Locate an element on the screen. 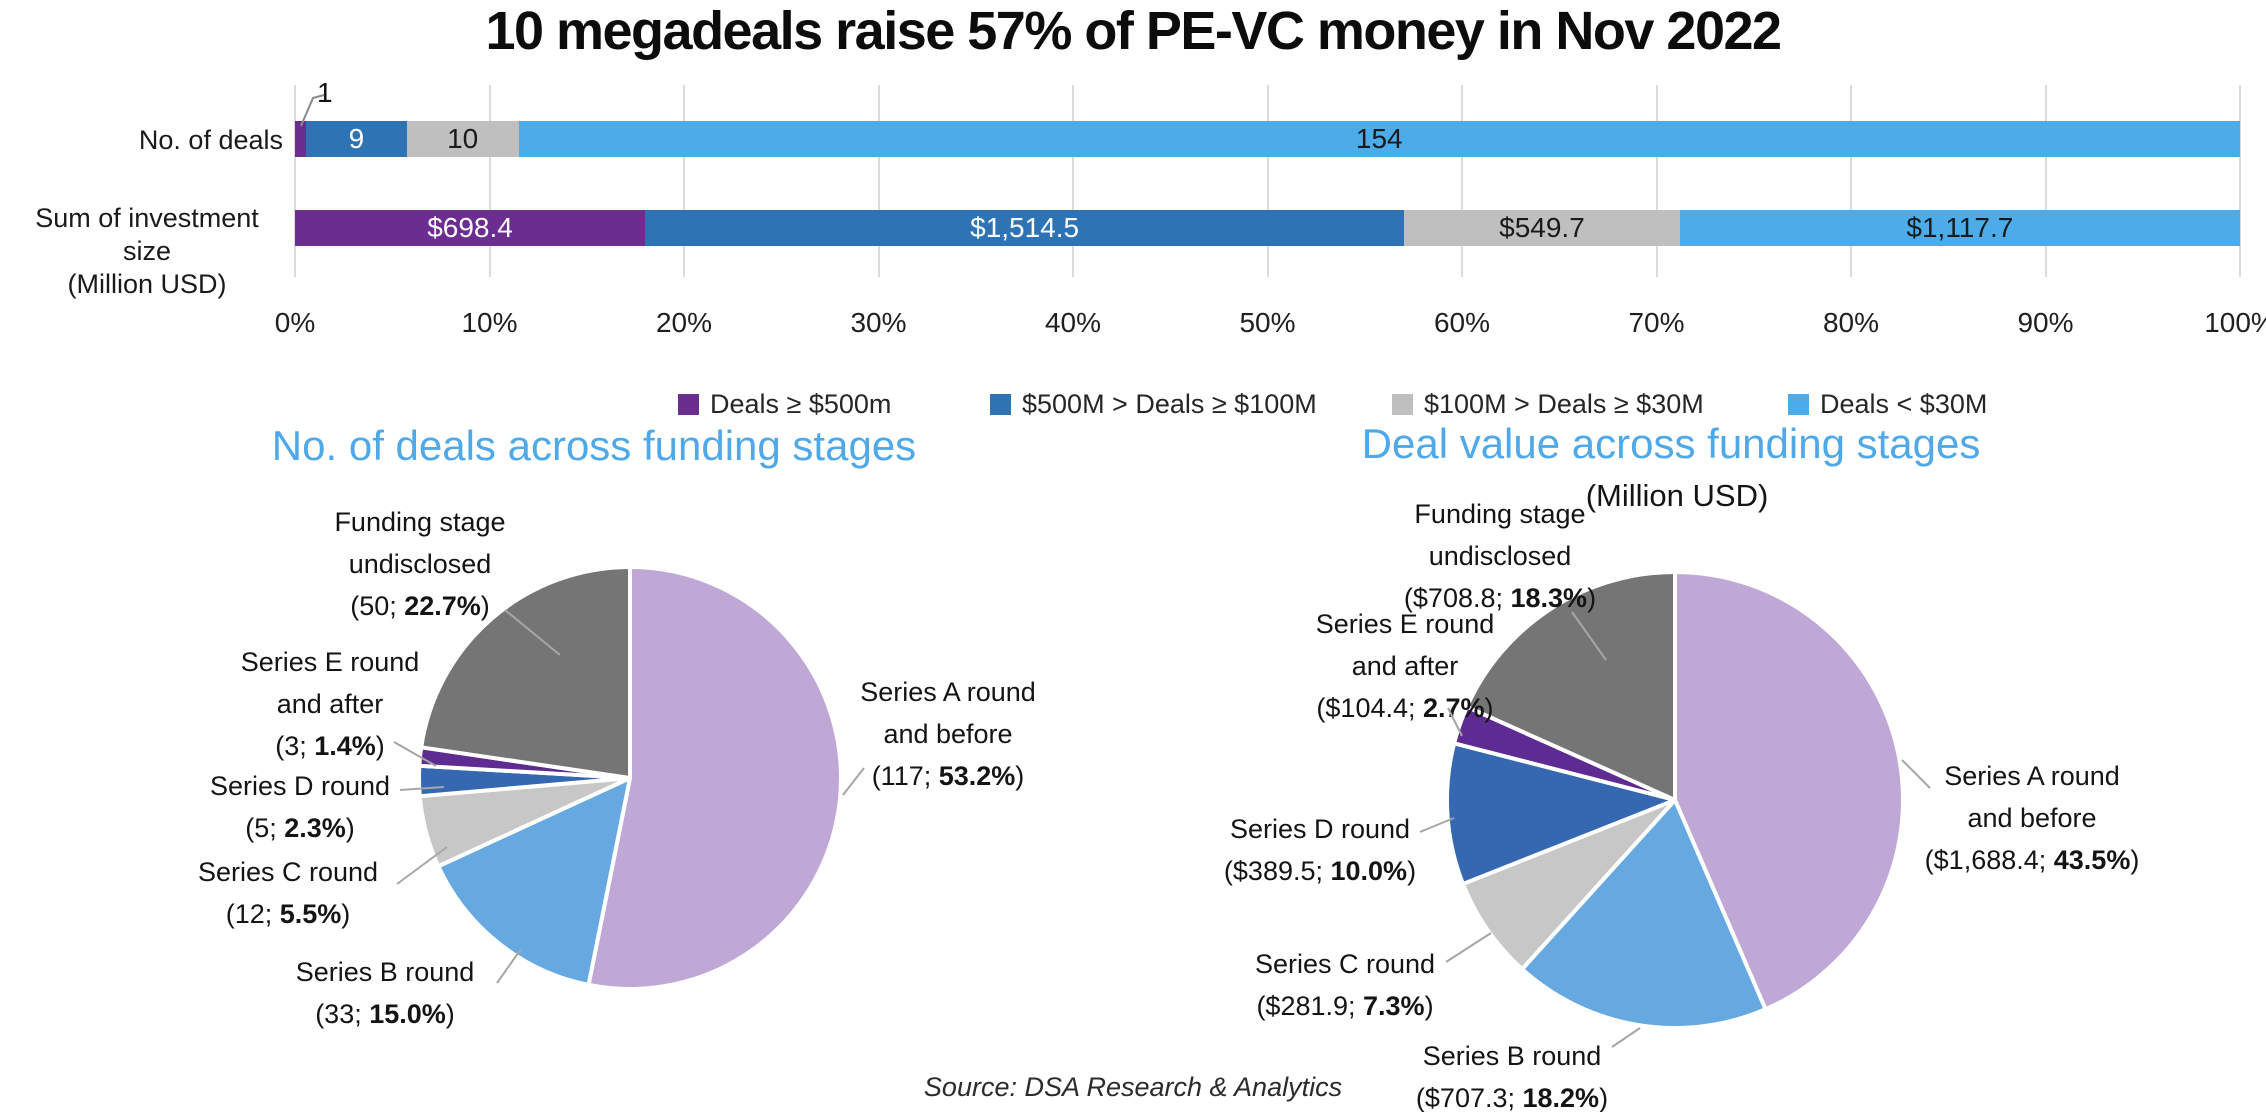  legend-item-3: Deals < $30M is located at coordinates (1887, 404).